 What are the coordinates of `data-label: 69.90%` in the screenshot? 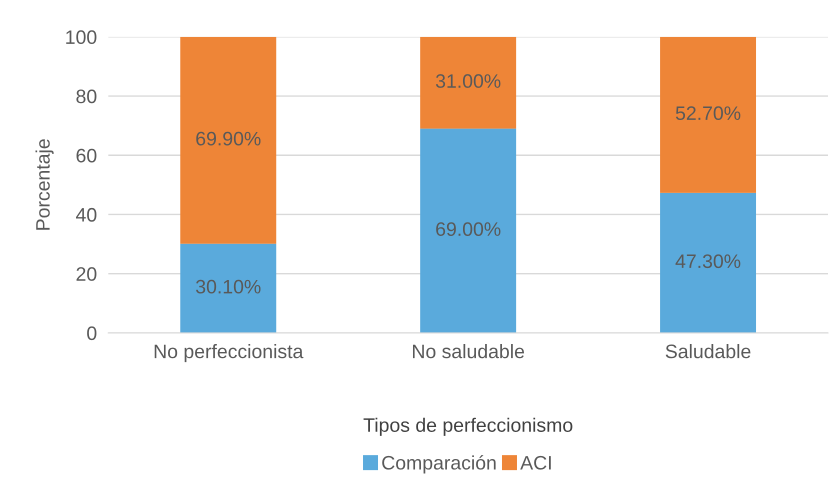 It's located at (228, 139).